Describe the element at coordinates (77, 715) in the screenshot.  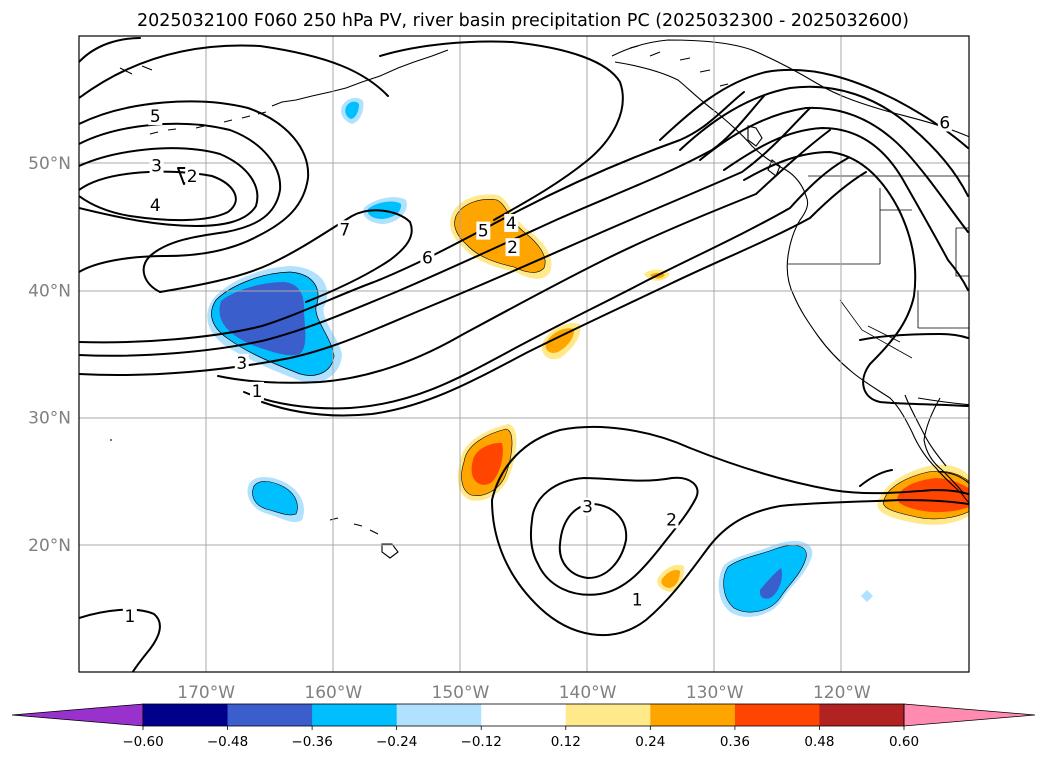
I see `colorbar-extend-low` at that location.